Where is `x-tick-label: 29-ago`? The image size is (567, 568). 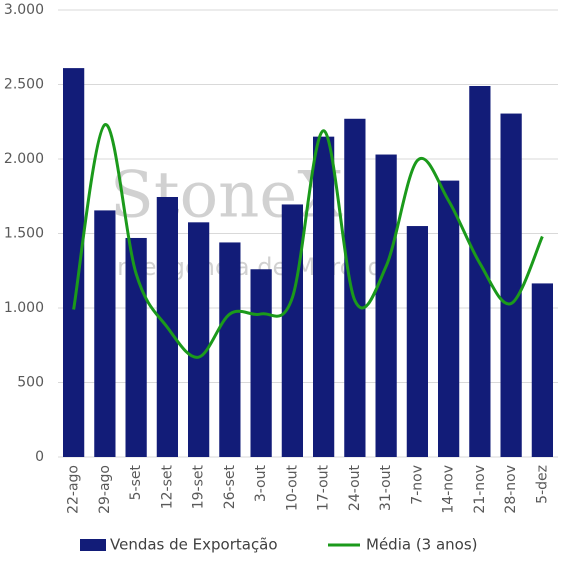 x-tick-label: 29-ago is located at coordinates (105, 489).